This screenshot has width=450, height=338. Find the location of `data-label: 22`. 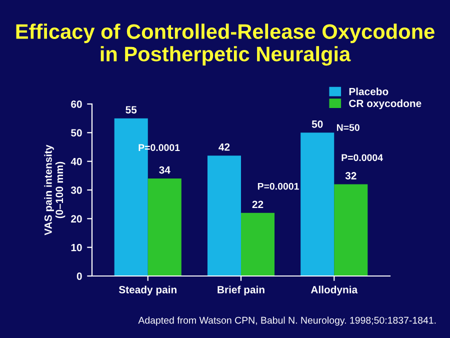

data-label: 22 is located at coordinates (258, 204).